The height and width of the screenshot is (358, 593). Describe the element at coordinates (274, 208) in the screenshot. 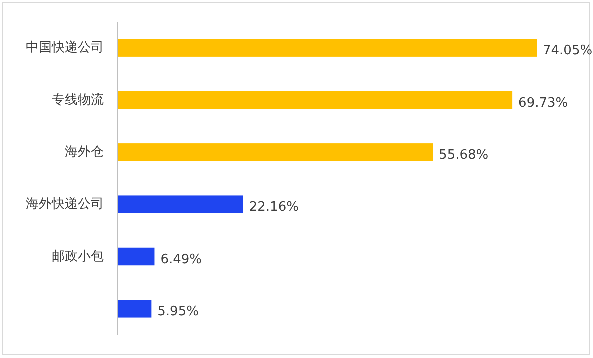

I see `data-label: 22.16%` at that location.